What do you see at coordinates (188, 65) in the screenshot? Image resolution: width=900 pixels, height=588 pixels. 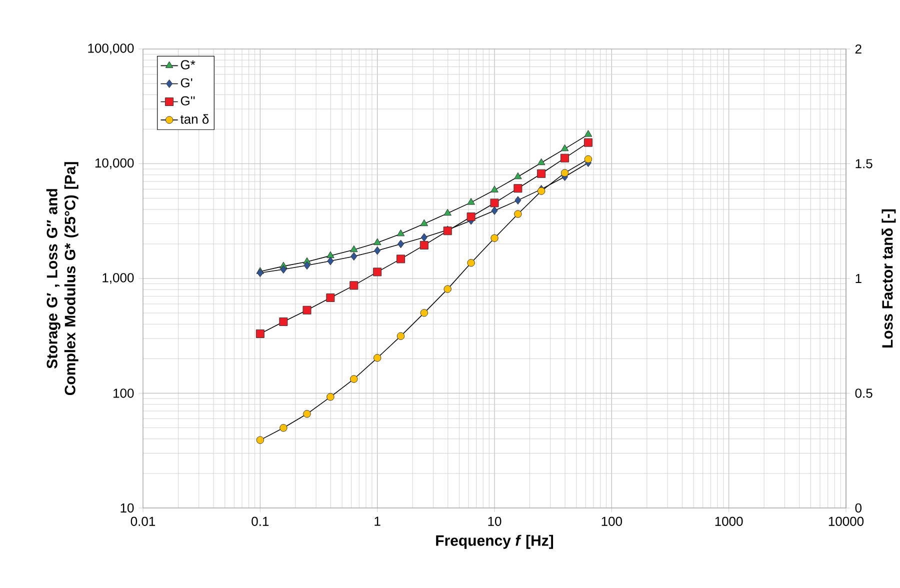 I see `legend-label: G*` at bounding box center [188, 65].